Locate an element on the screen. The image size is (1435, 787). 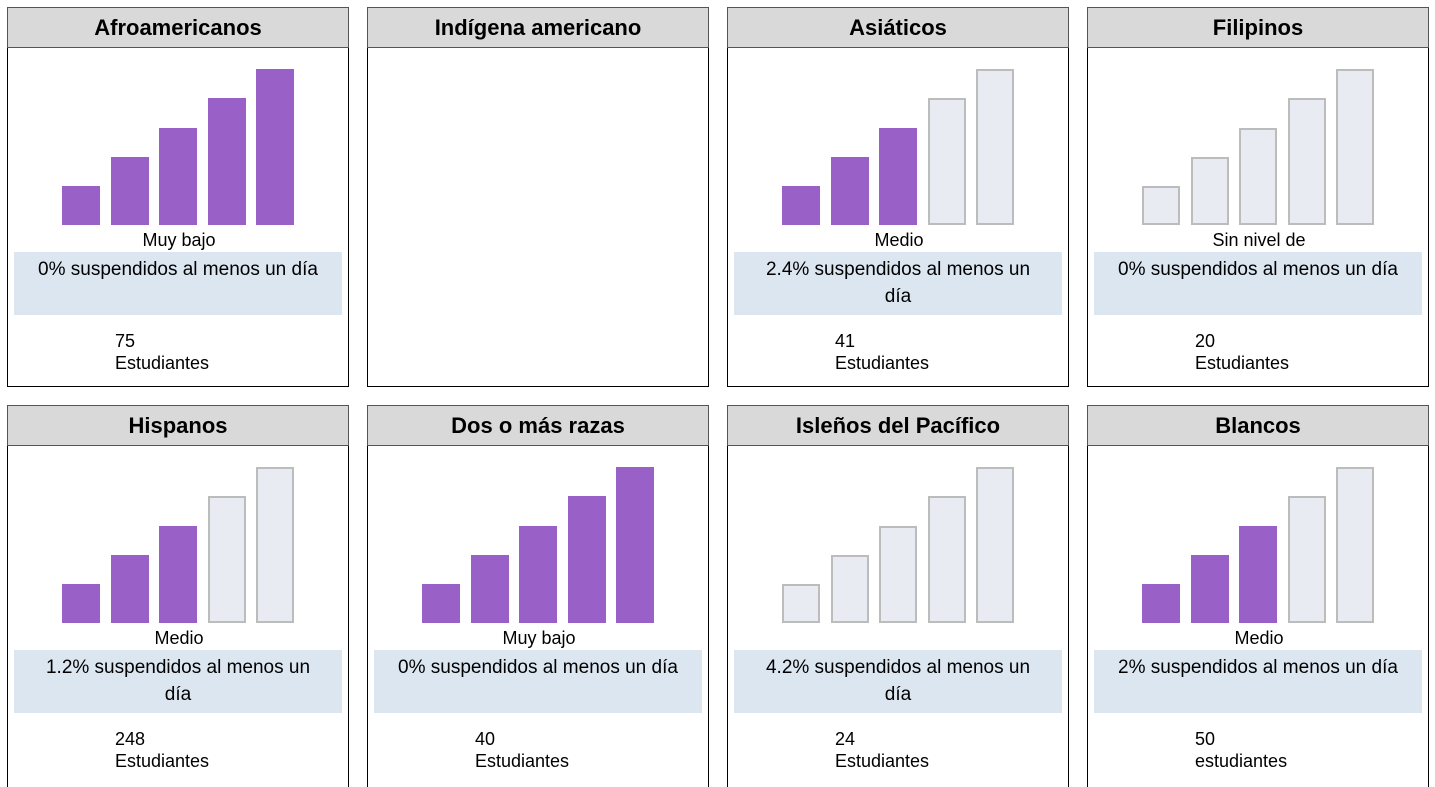
student-count: 248 Estudiantes is located at coordinates (162, 750).